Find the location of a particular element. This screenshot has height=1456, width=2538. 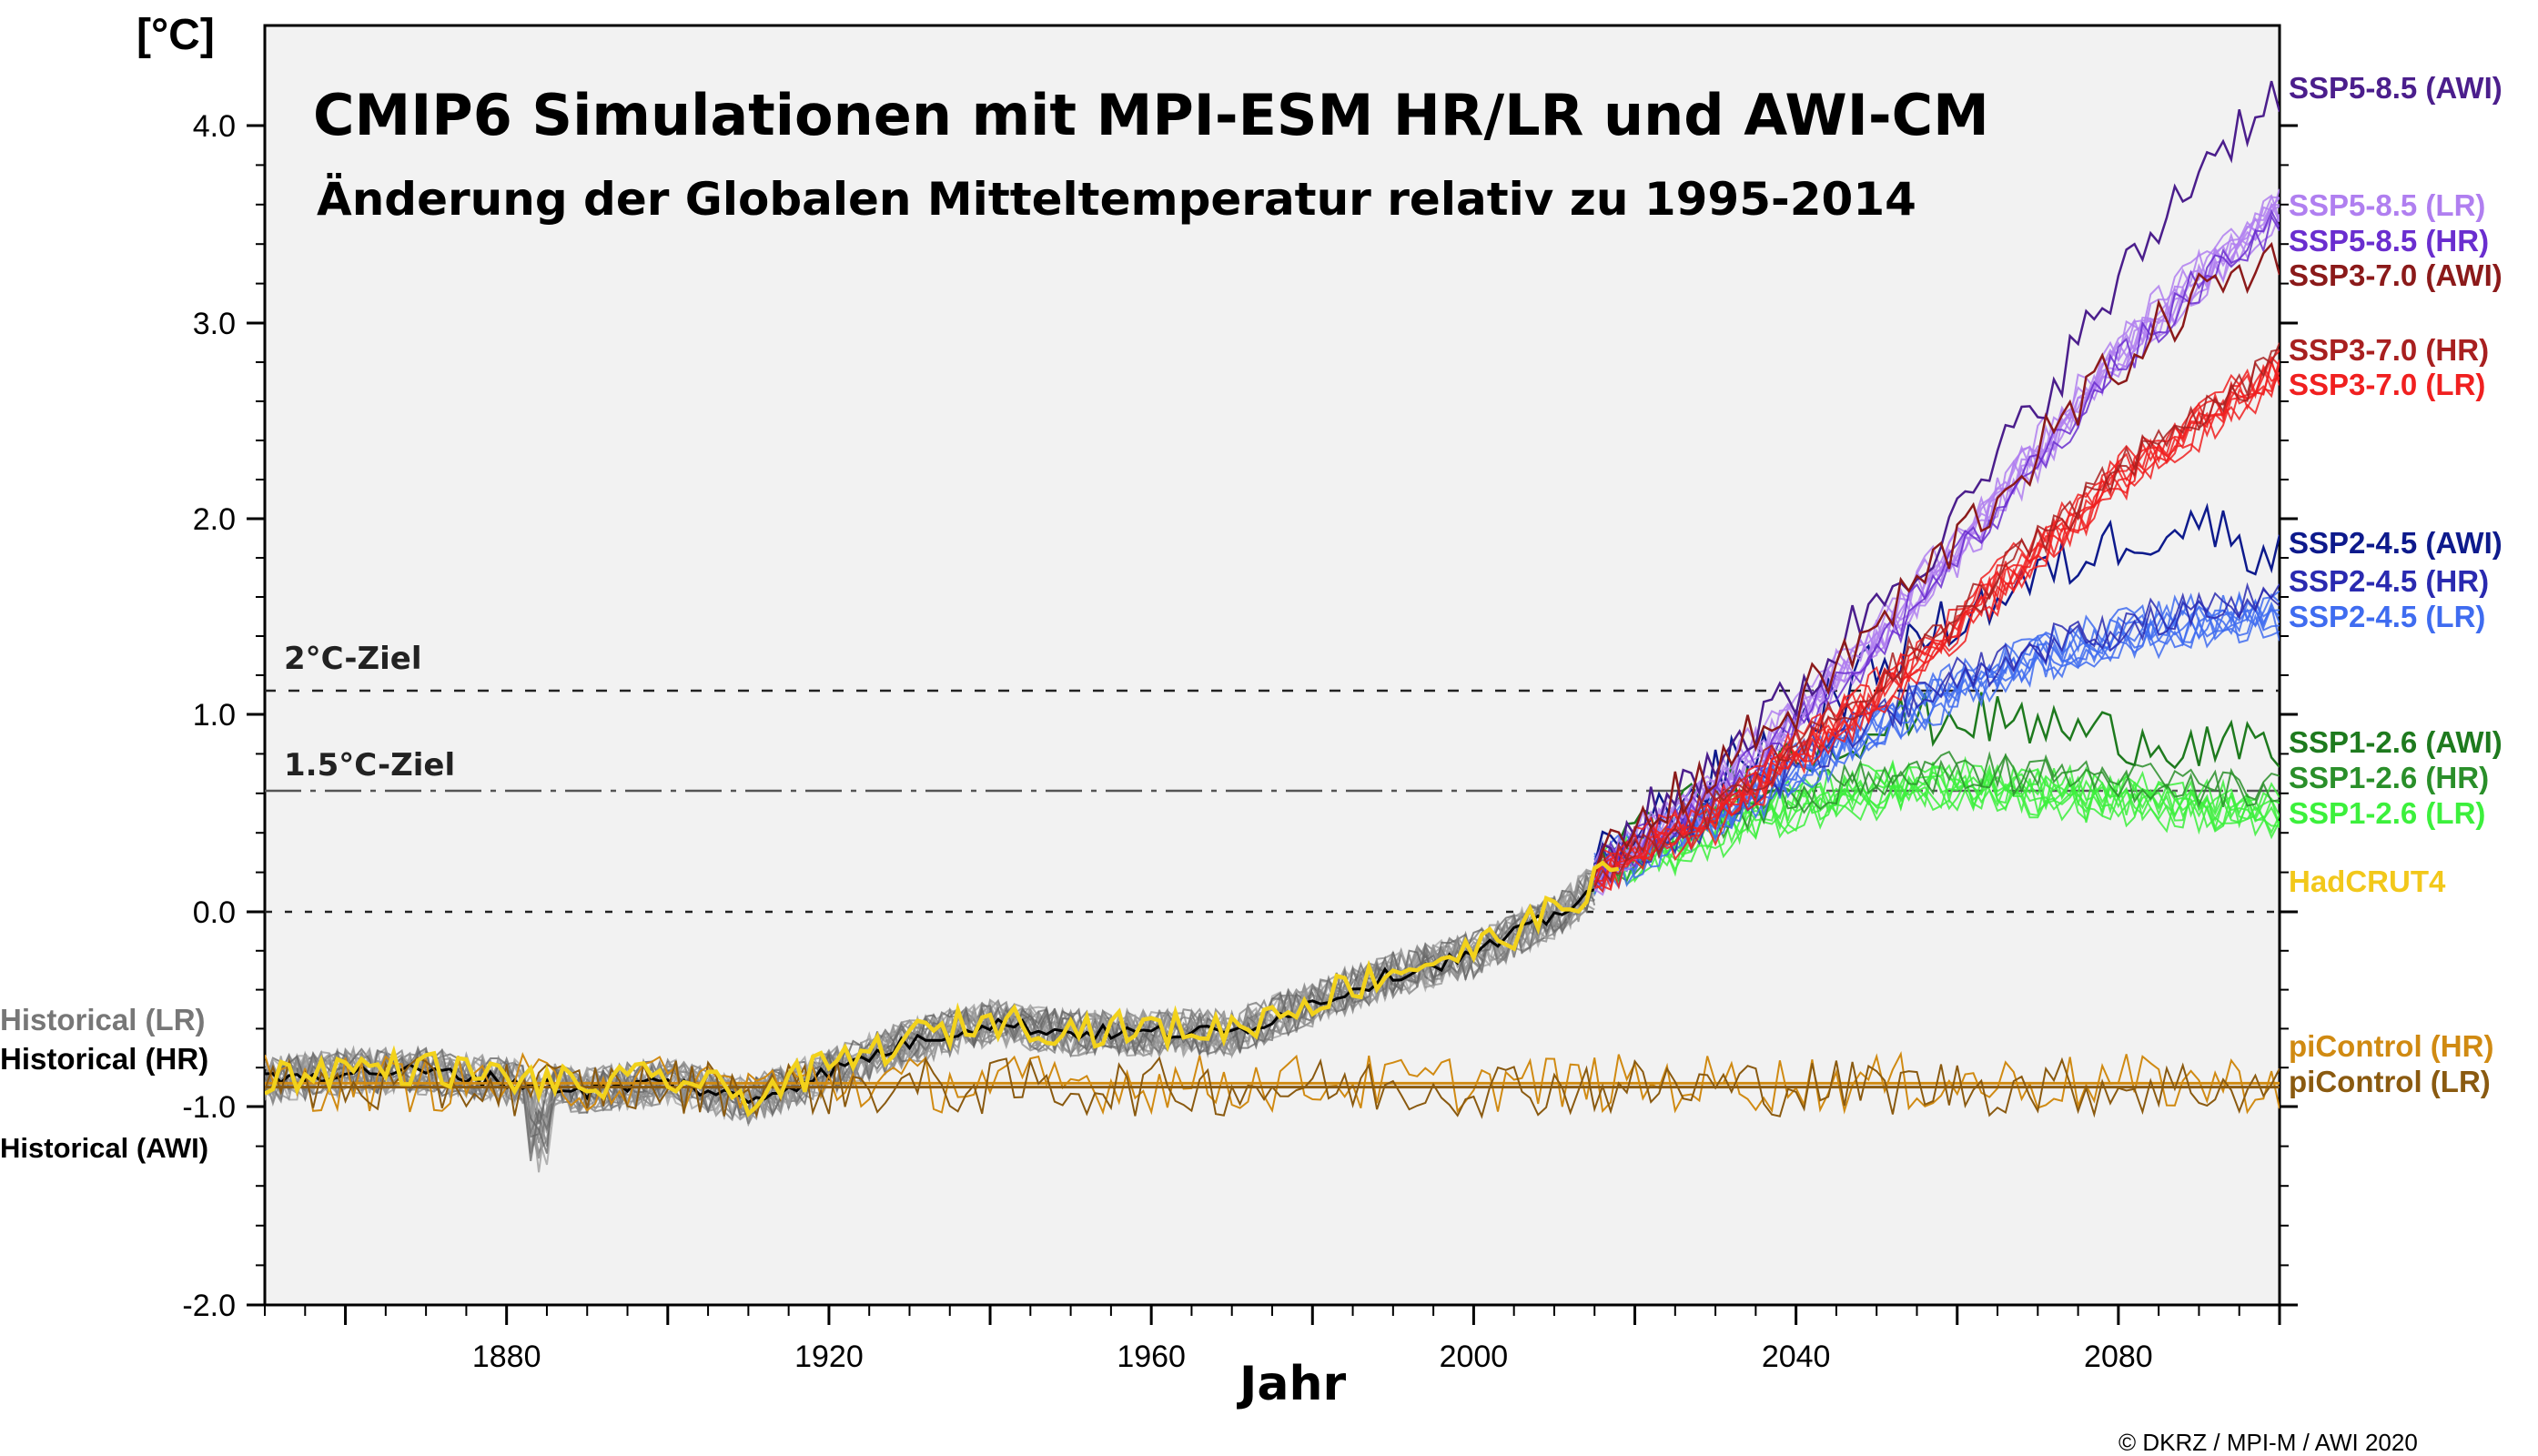

legend-ssp370-hr: SSP3-7.0 (HR) is located at coordinates (2389, 350).